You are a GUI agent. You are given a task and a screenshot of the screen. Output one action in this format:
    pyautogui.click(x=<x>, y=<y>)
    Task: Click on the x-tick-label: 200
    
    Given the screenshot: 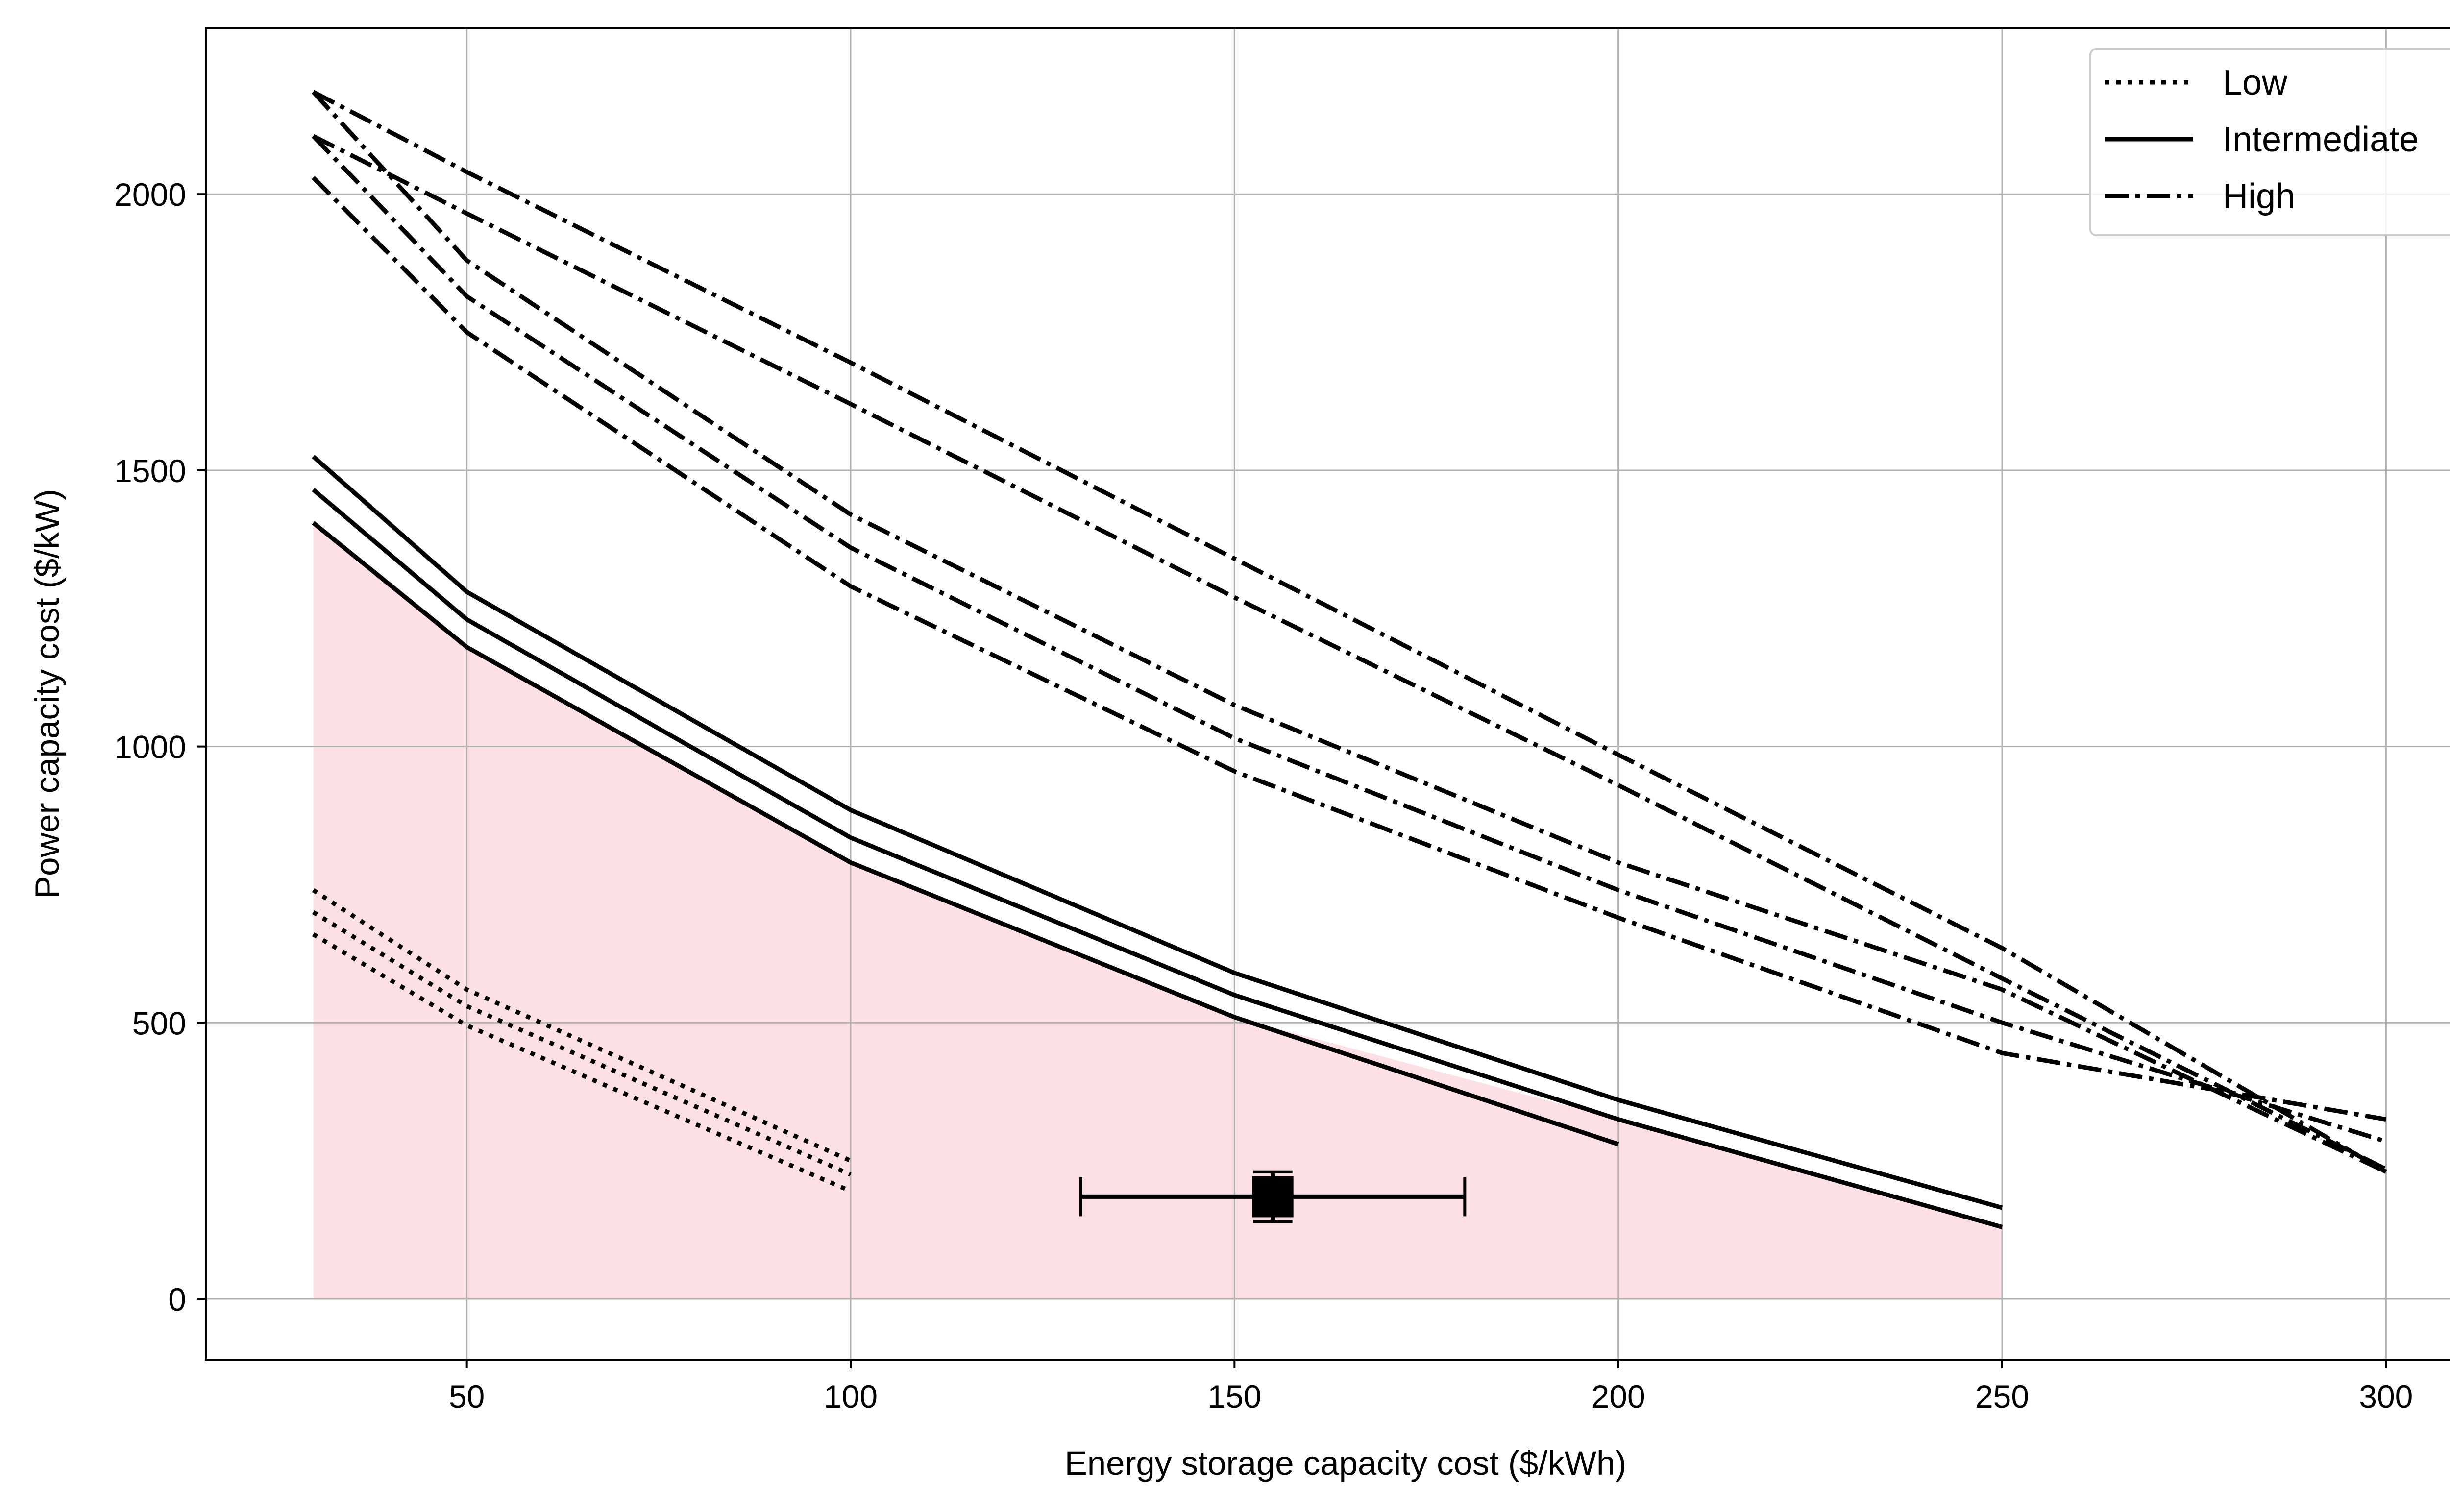 What is the action you would take?
    pyautogui.click(x=1618, y=1396)
    